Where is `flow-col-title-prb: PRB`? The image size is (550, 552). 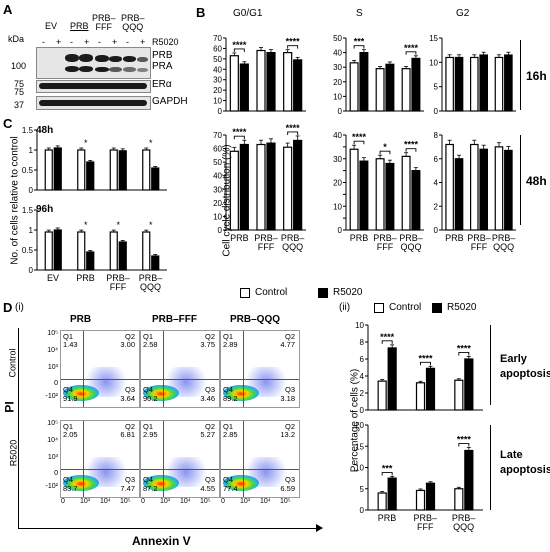 flow-col-title-prb: PRB is located at coordinates (81, 319).